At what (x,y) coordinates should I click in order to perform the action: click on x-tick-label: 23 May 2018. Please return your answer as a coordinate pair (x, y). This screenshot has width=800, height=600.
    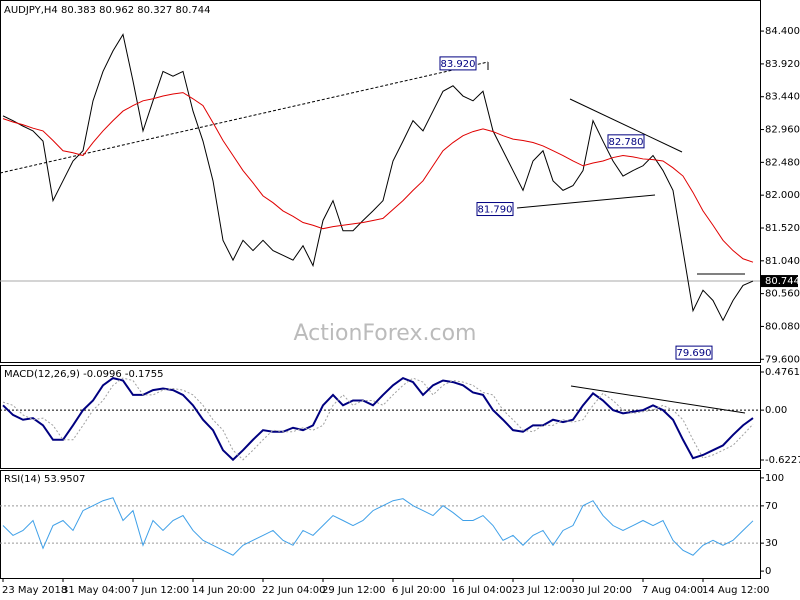
    Looking at the image, I should click on (34, 590).